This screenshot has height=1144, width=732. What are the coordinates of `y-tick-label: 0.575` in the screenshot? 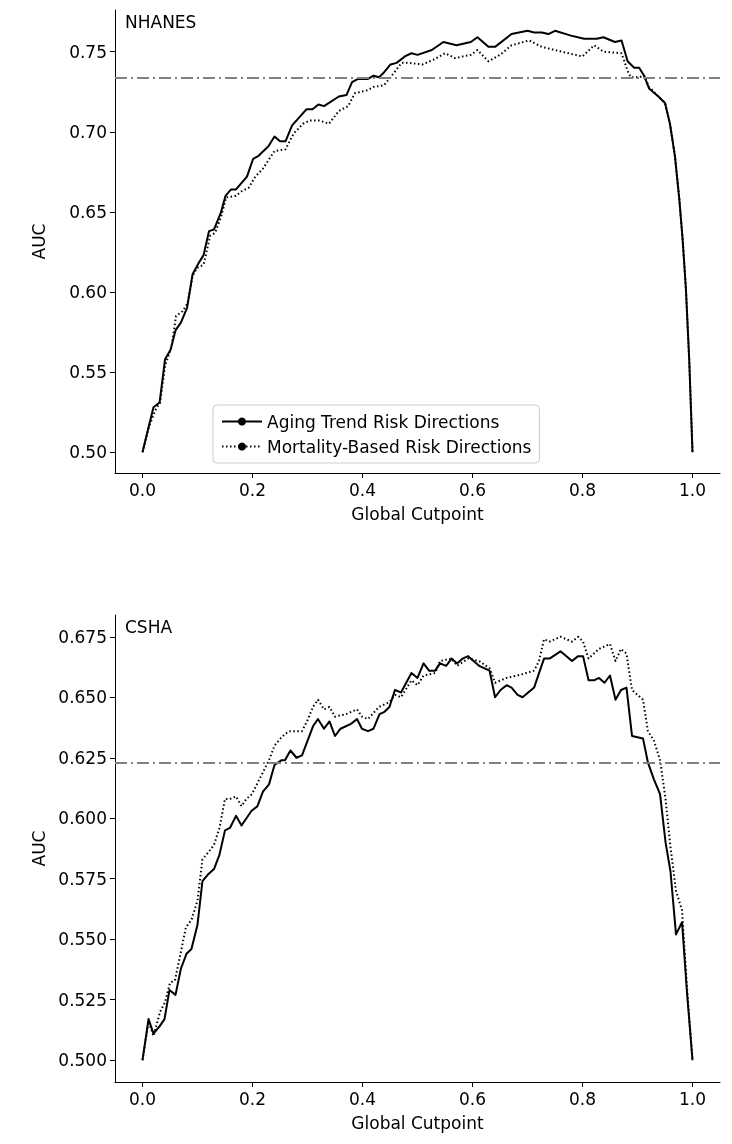 It's located at (82, 878).